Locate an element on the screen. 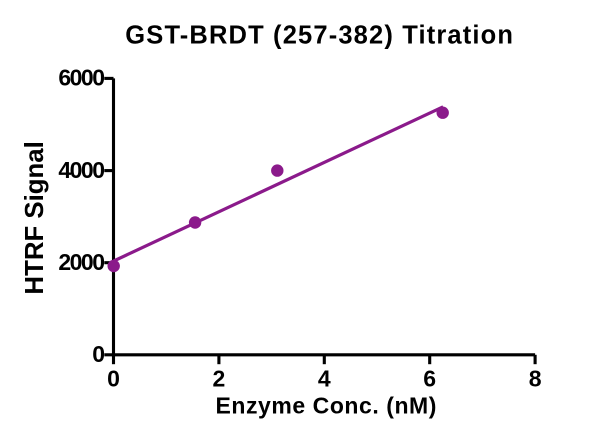 The width and height of the screenshot is (600, 441). svg-text: Enzyme Conc. (nM) is located at coordinates (326, 406).